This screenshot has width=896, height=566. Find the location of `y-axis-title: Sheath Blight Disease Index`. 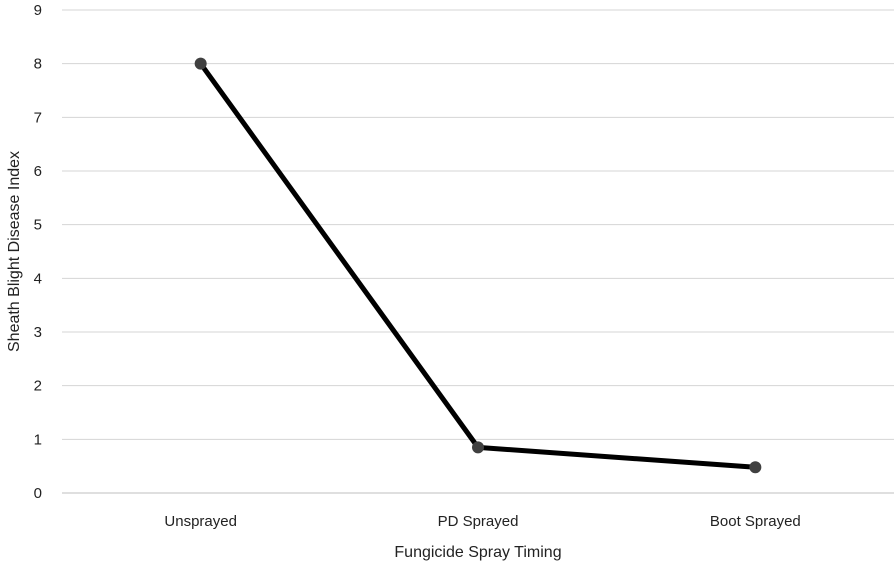

y-axis-title: Sheath Blight Disease Index is located at coordinates (14, 251).